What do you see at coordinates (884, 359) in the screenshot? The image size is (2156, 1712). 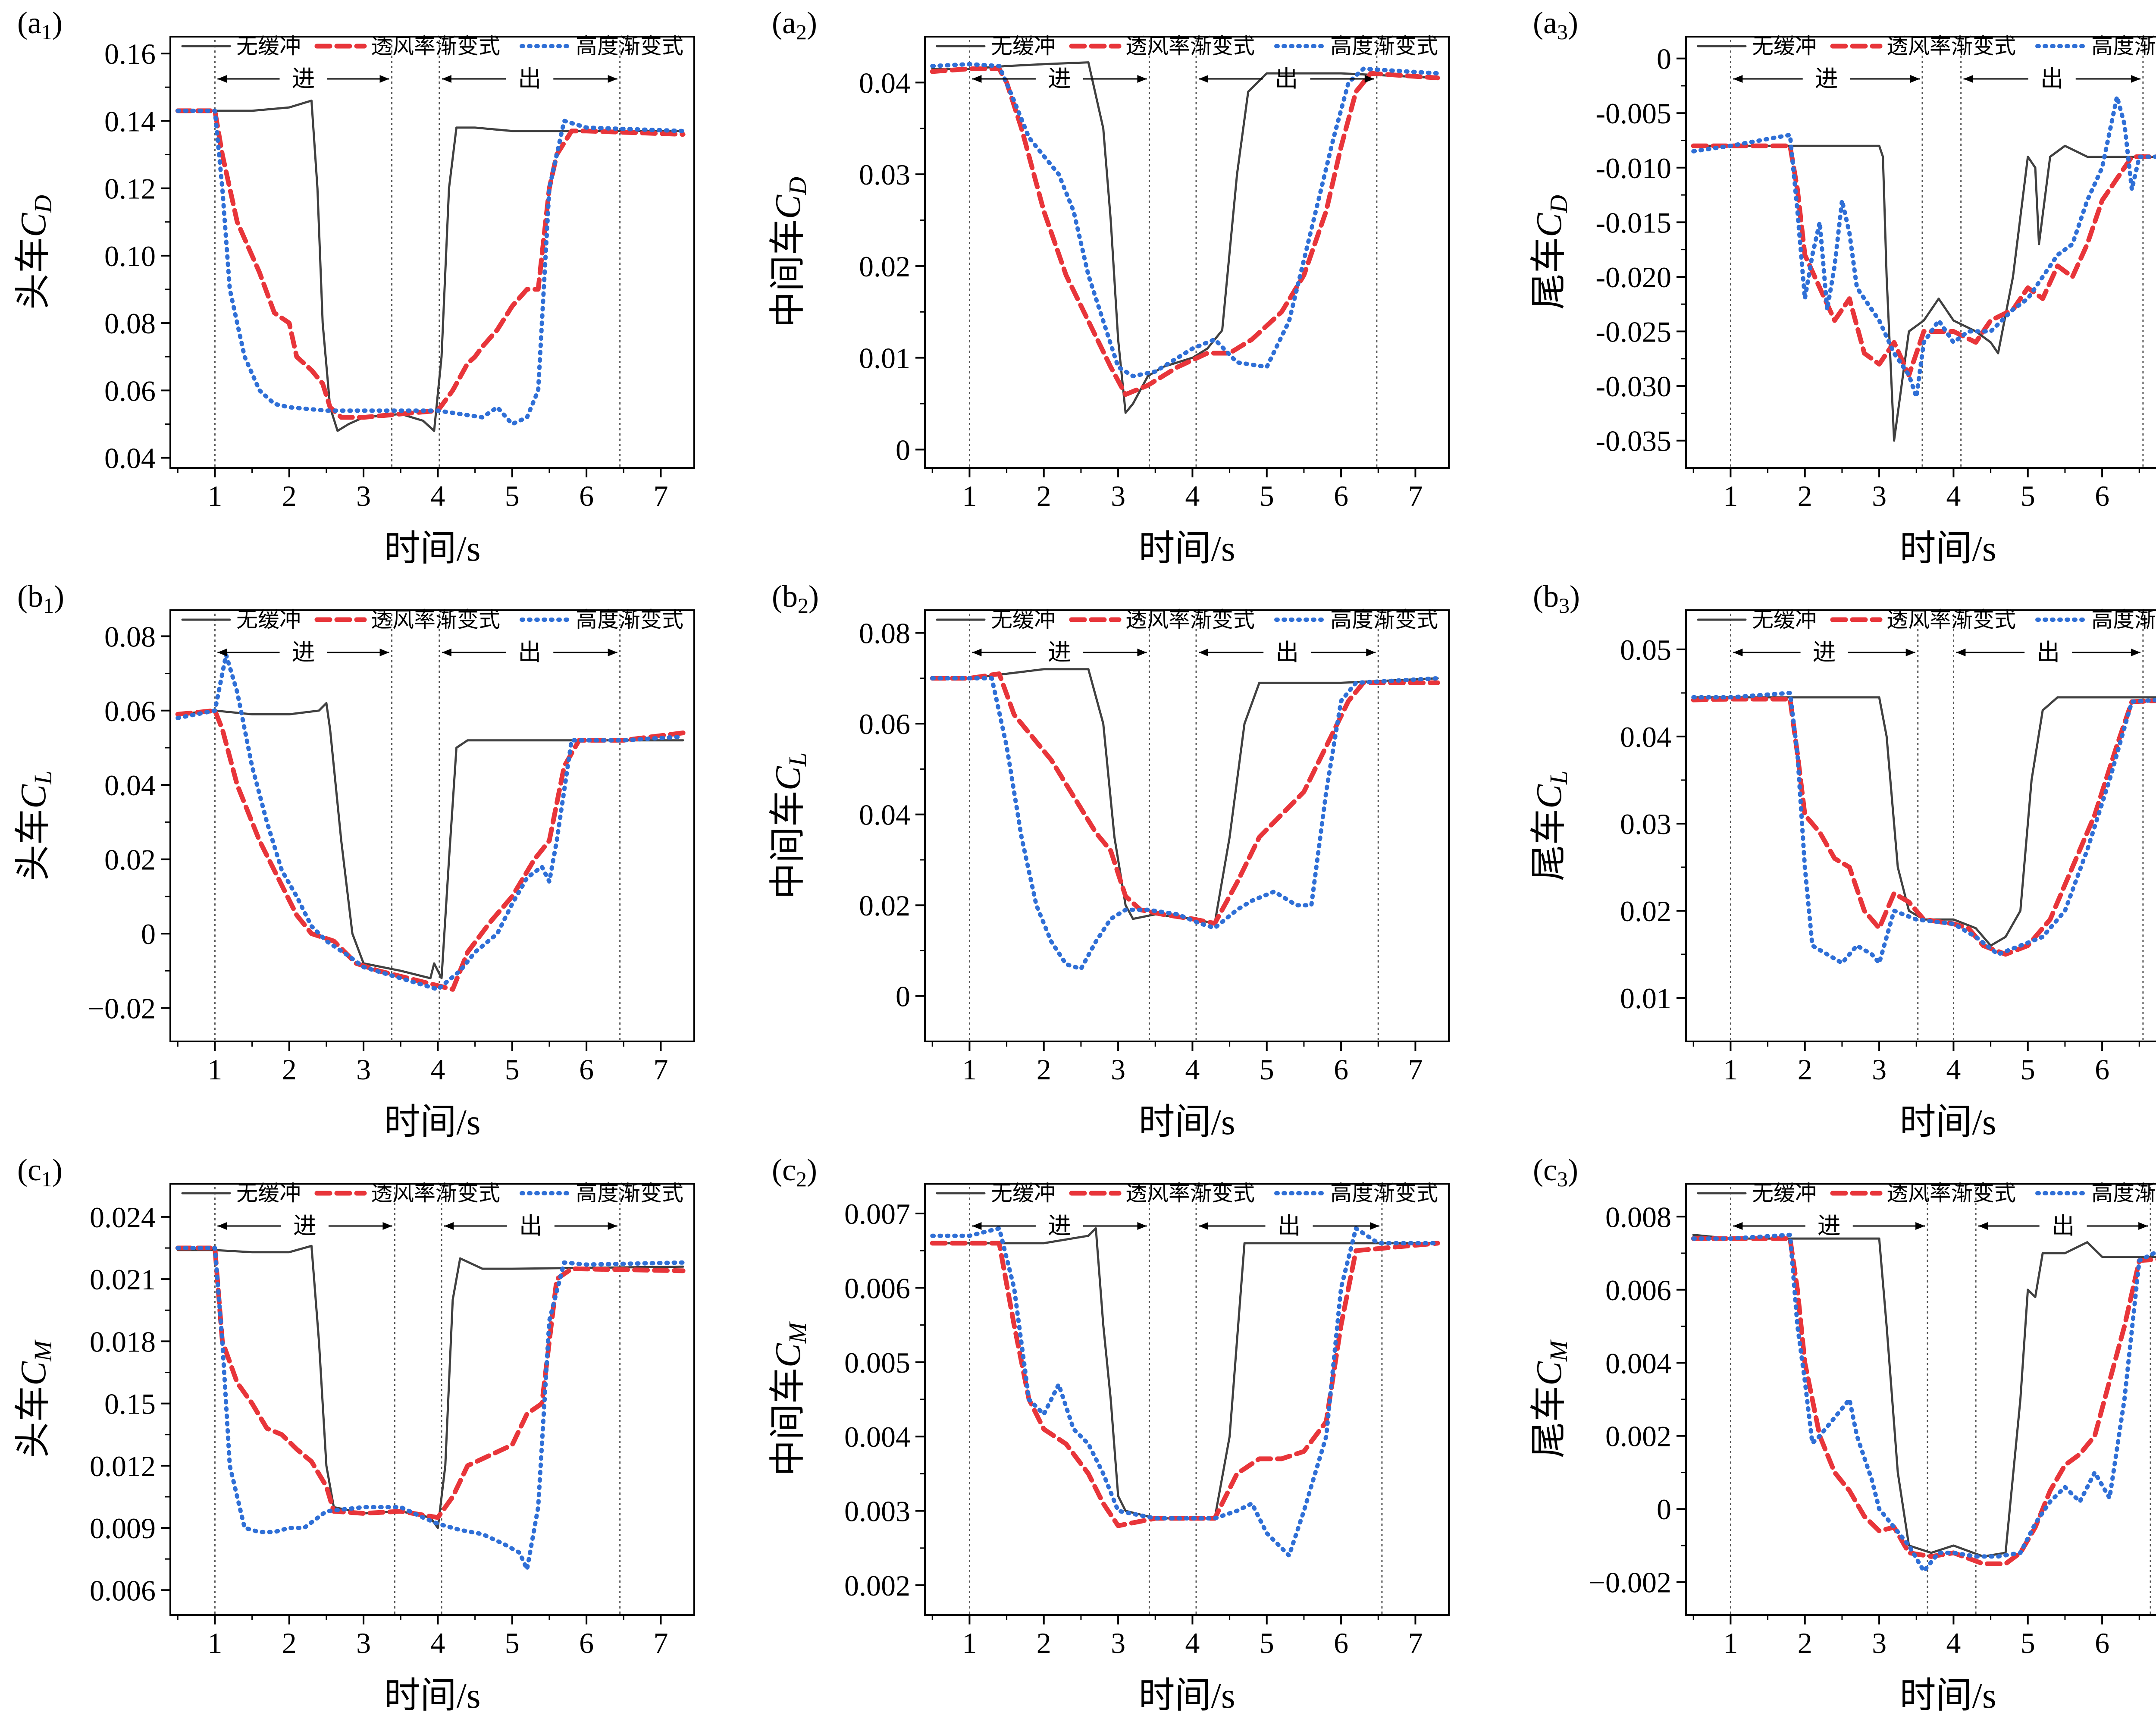 I see `y-tick-label: 0.01` at bounding box center [884, 359].